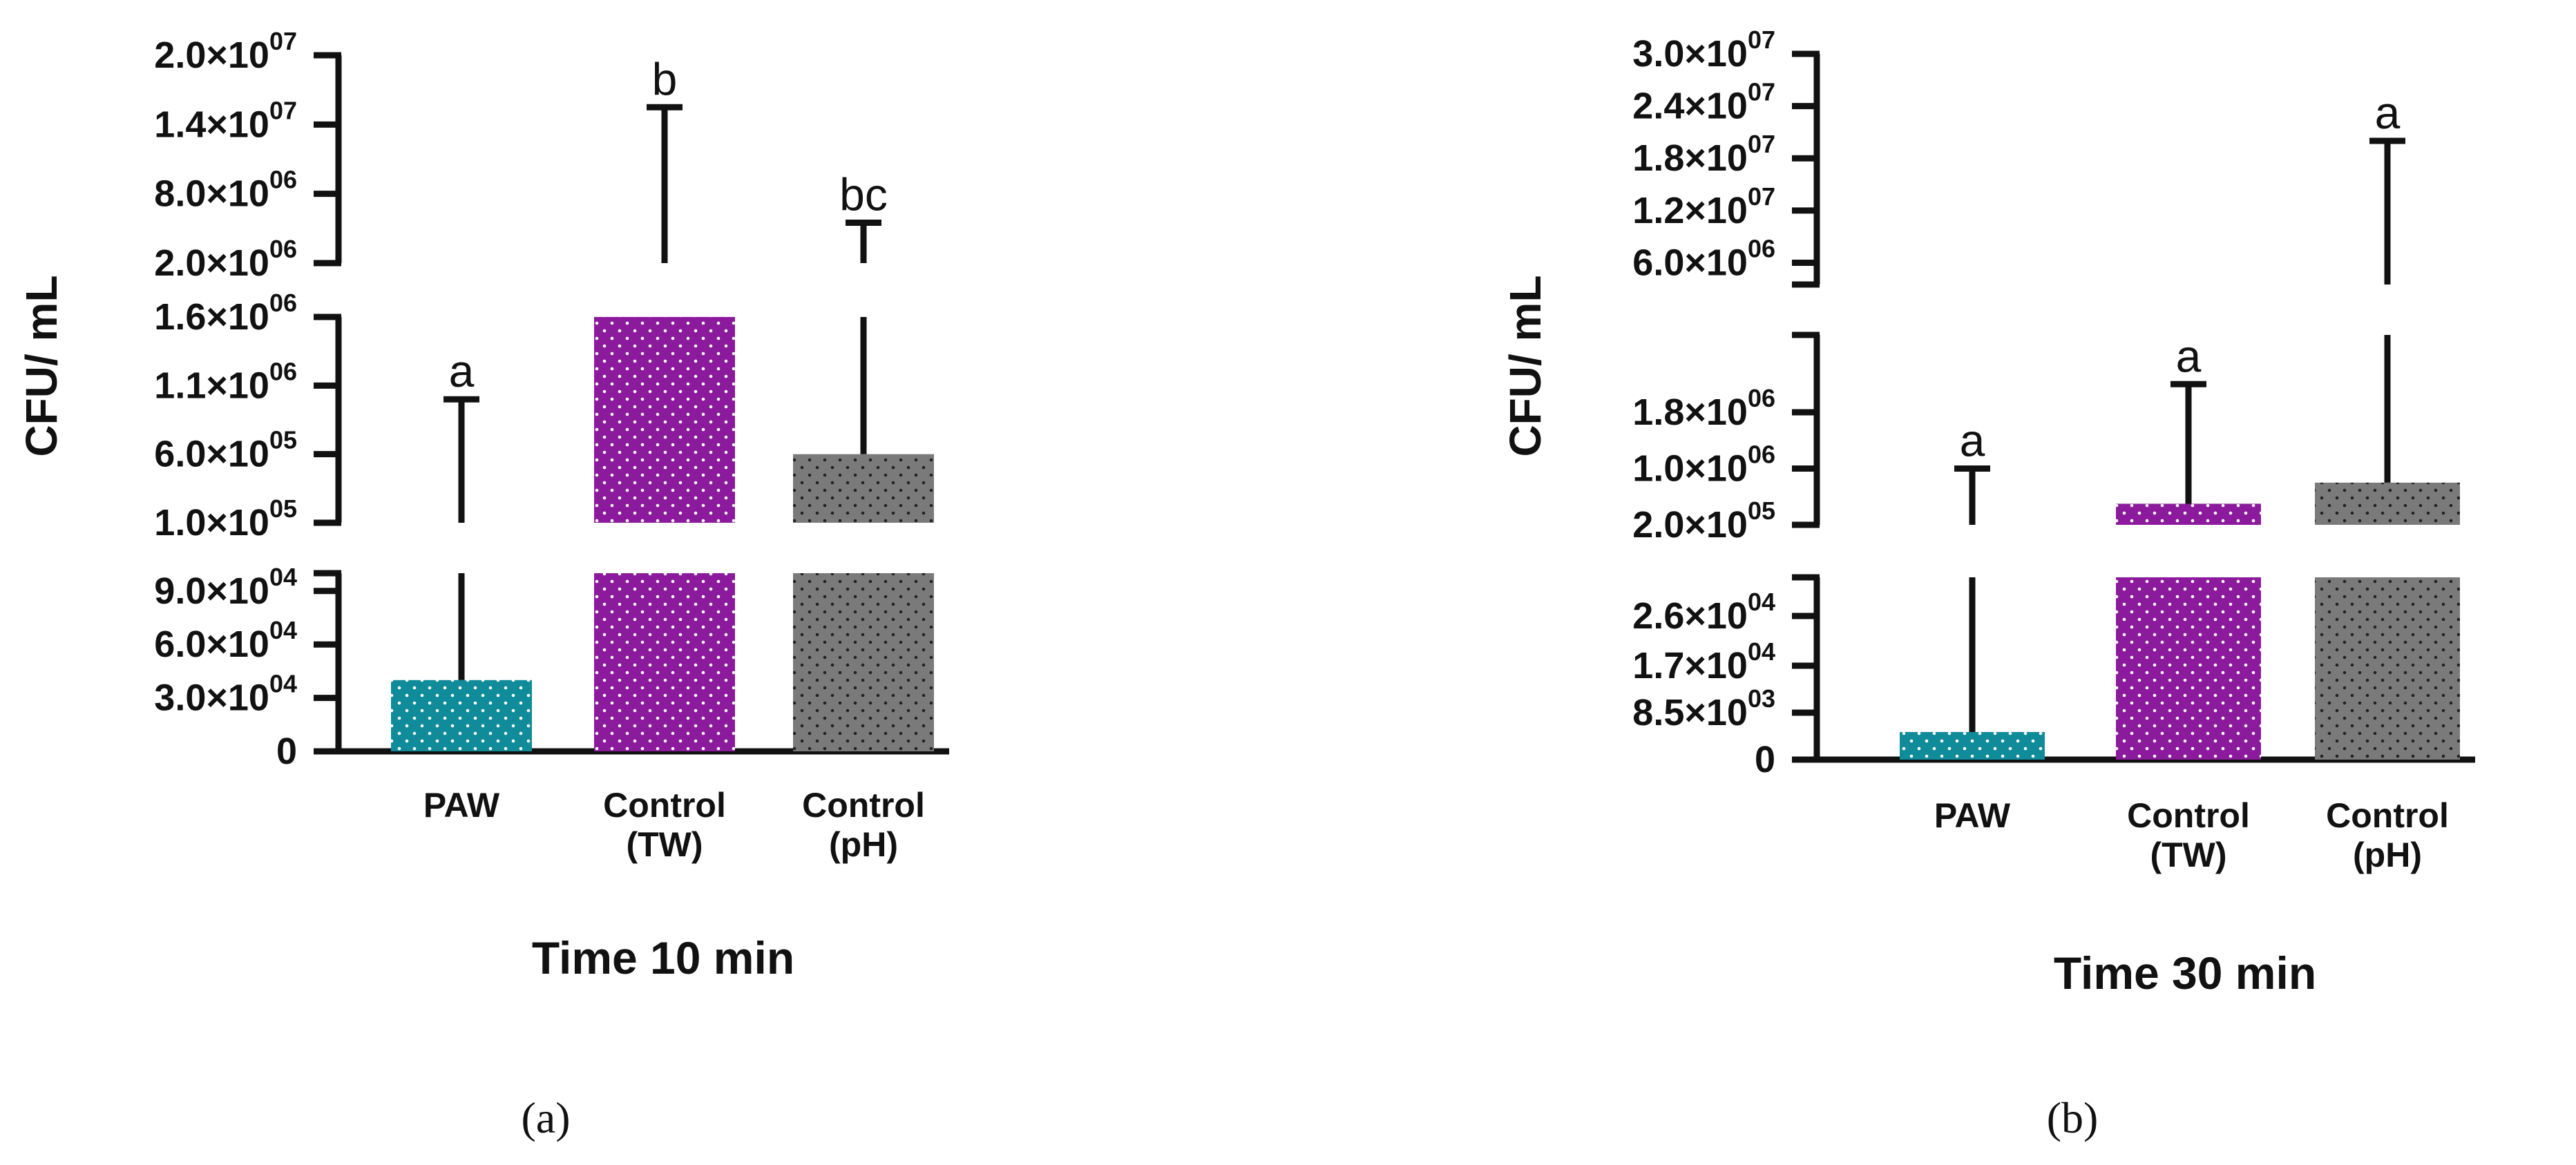 This screenshot has height=1165, width=2576. I want to click on panel-label: (b), so click(2073, 1117).